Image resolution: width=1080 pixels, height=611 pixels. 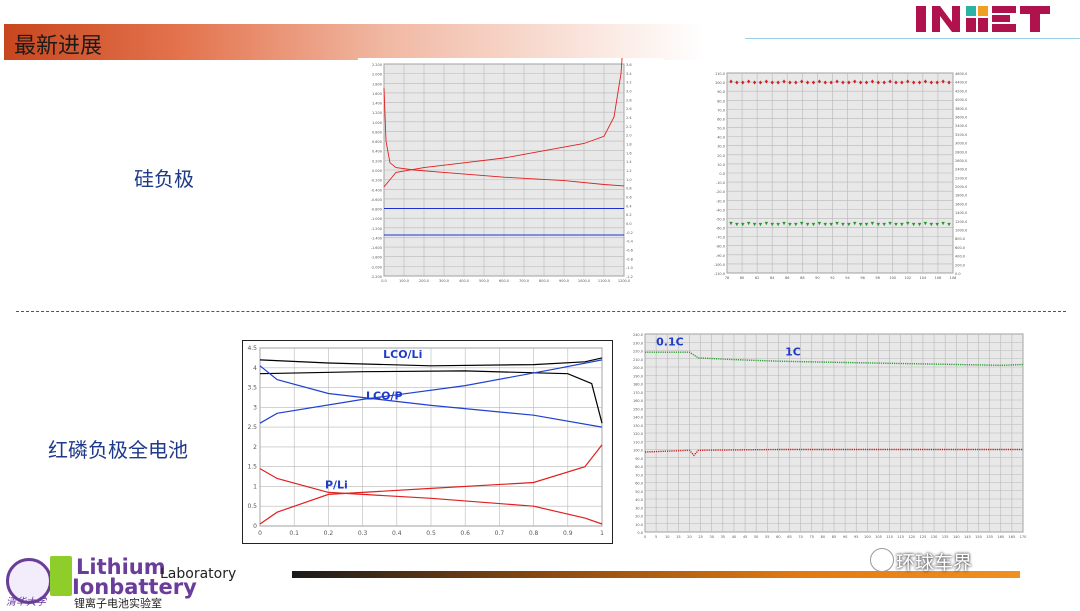 I want to click on y-tick-label: -90.0, so click(x=720, y=256).